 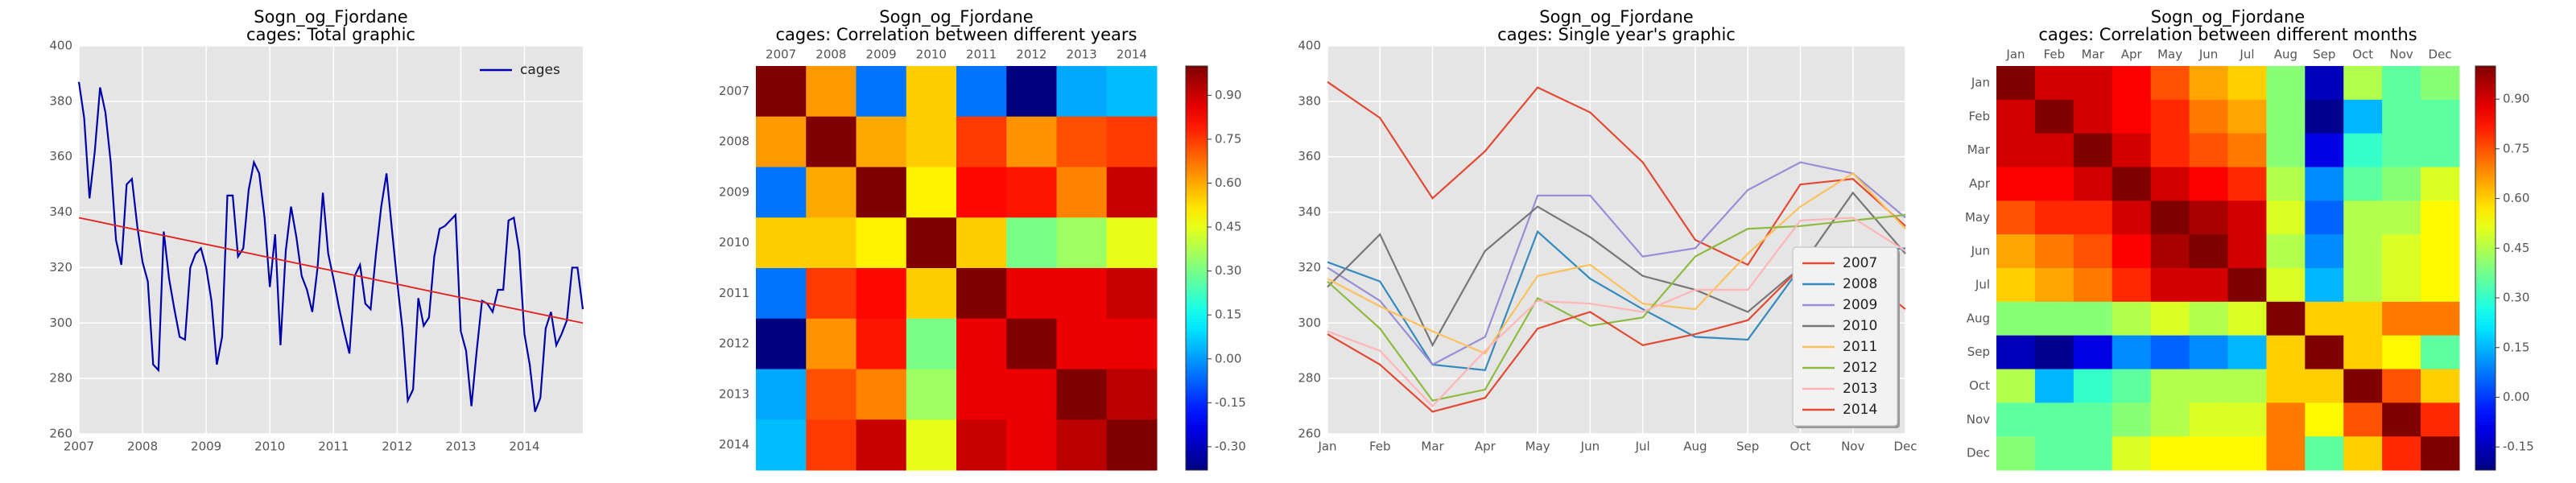 I want to click on y-tick-label: 2012, so click(x=734, y=343).